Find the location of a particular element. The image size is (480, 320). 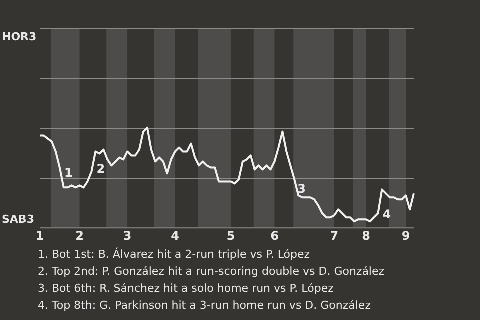

annotation: 3 is located at coordinates (302, 189).